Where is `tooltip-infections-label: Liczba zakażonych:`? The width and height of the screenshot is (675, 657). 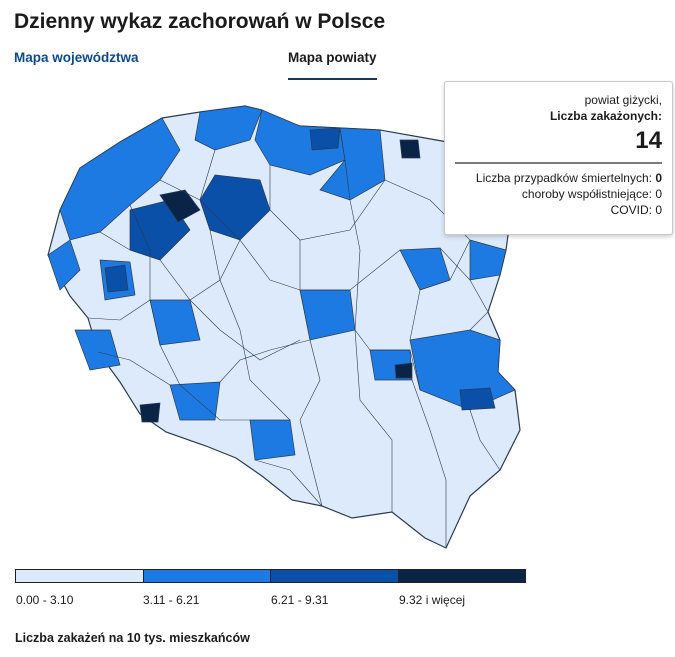
tooltip-infections-label: Liczba zakażonych: is located at coordinates (605, 116).